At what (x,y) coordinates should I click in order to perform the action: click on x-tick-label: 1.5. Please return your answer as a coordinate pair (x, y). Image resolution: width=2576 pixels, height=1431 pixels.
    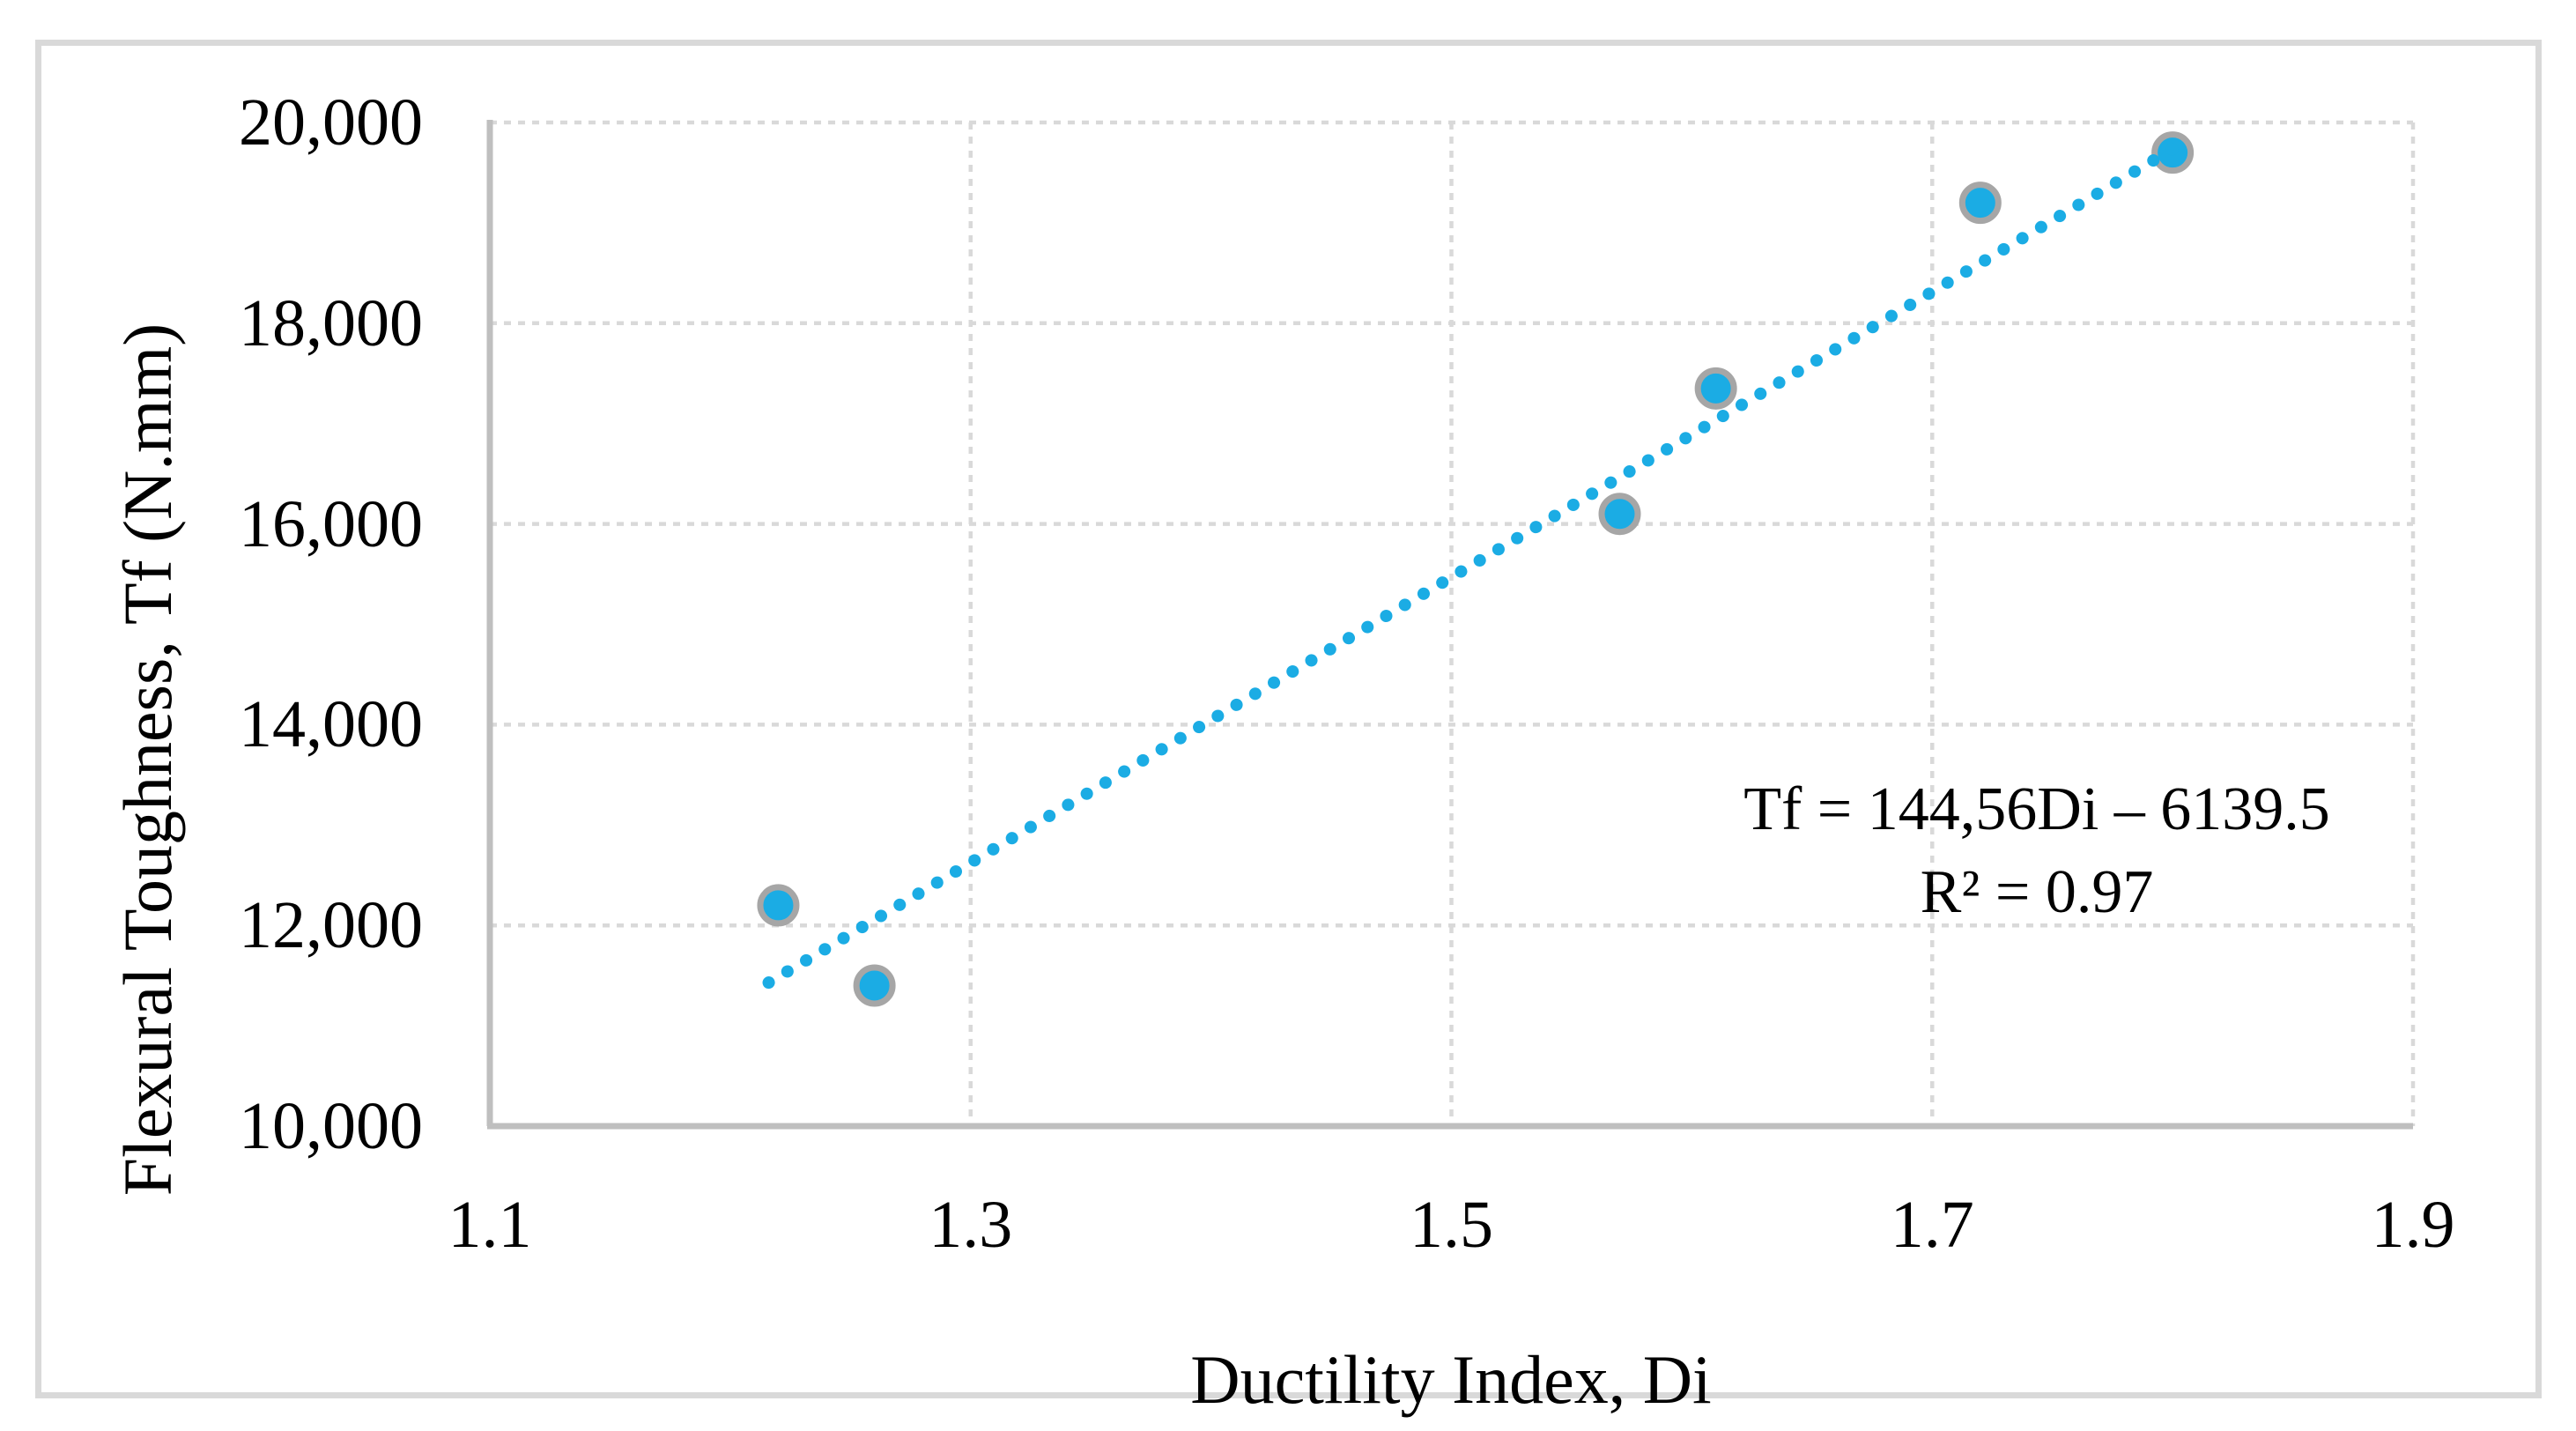
    Looking at the image, I should click on (1451, 1225).